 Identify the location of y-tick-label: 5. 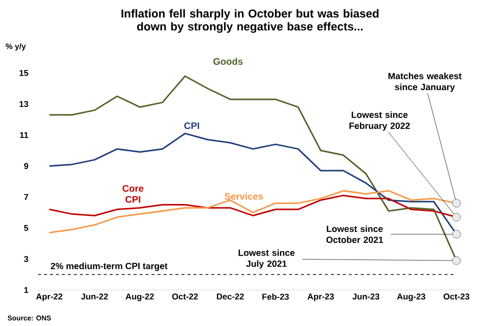
(26, 228).